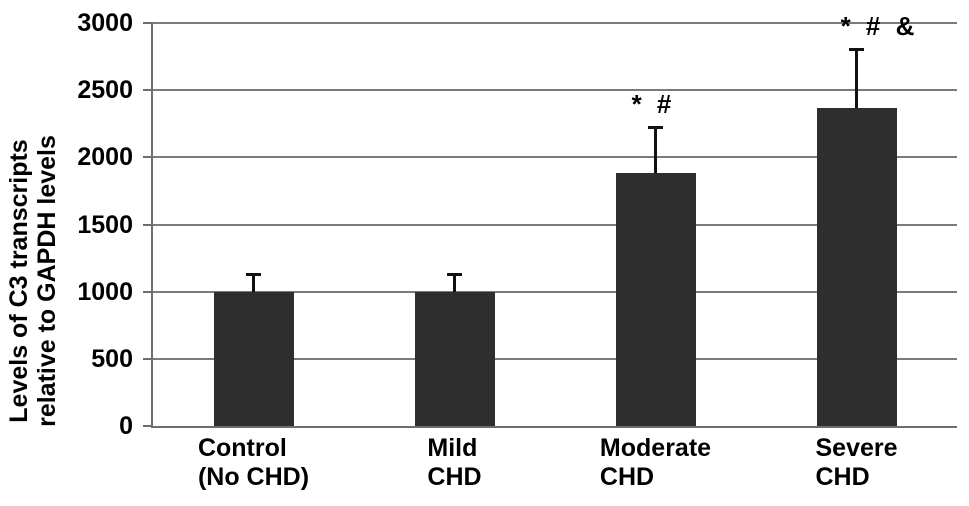 The width and height of the screenshot is (969, 506). I want to click on y-tick-label: 3000, so click(105, 23).